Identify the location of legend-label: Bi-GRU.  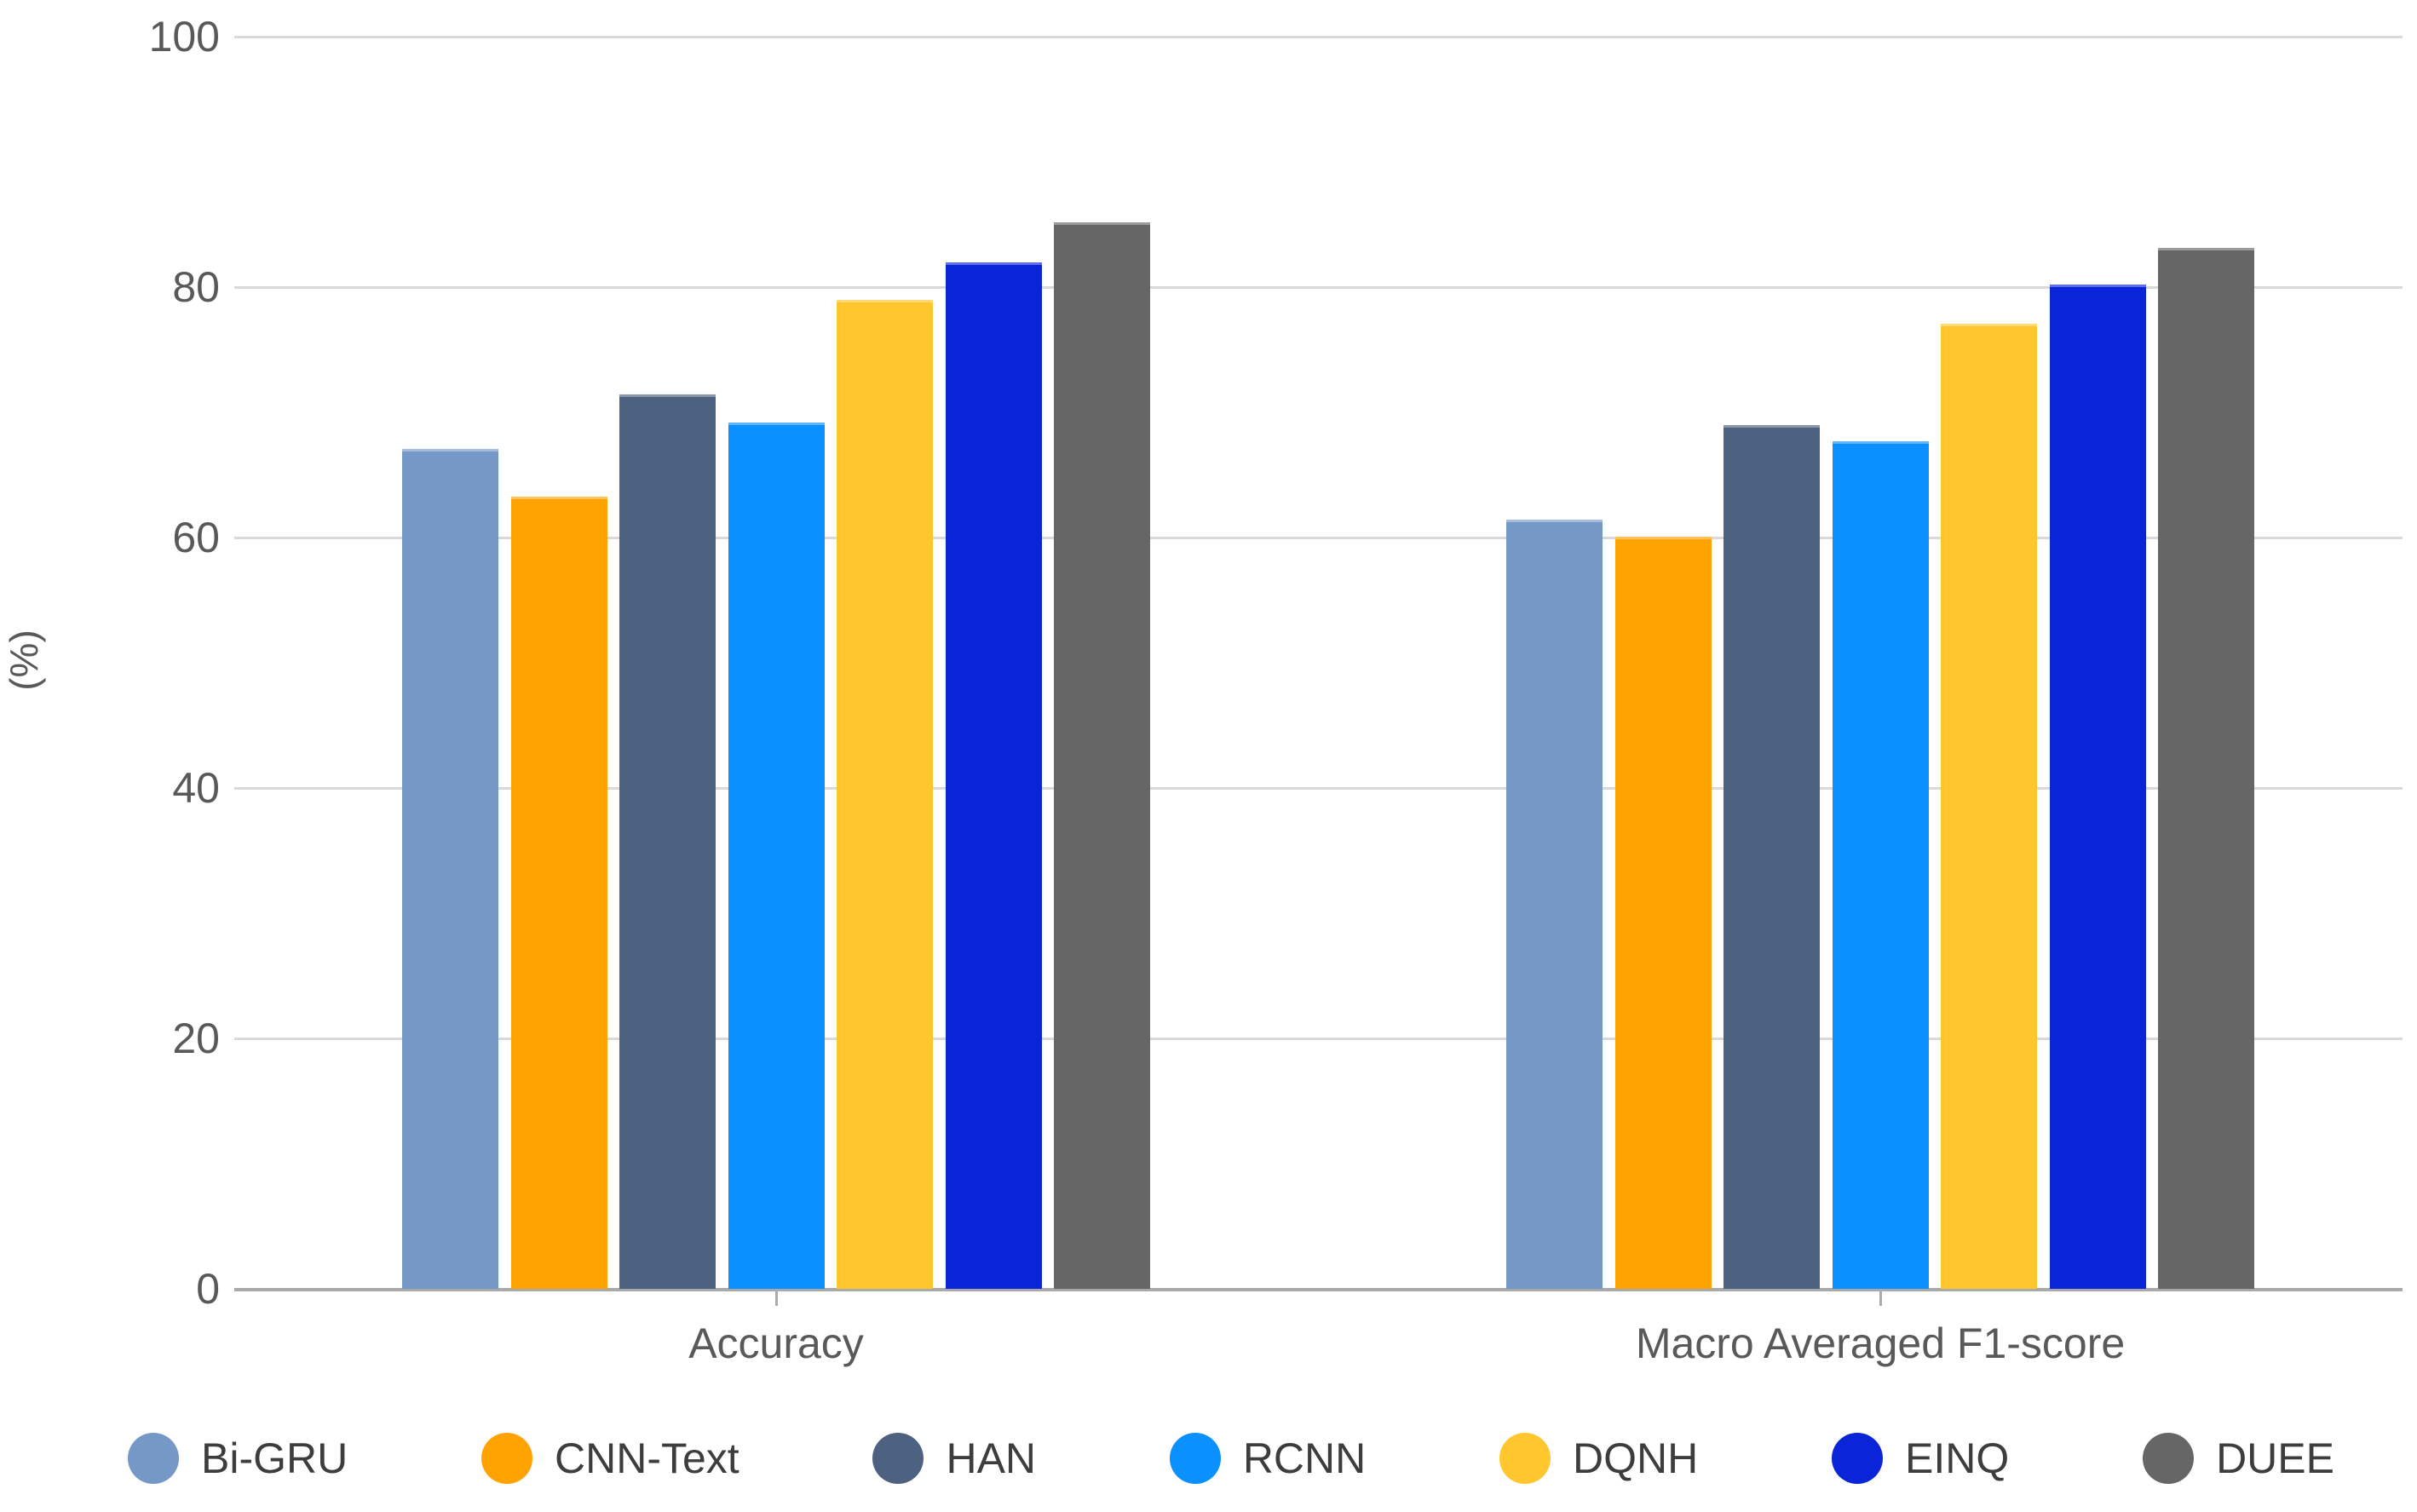
(274, 1458).